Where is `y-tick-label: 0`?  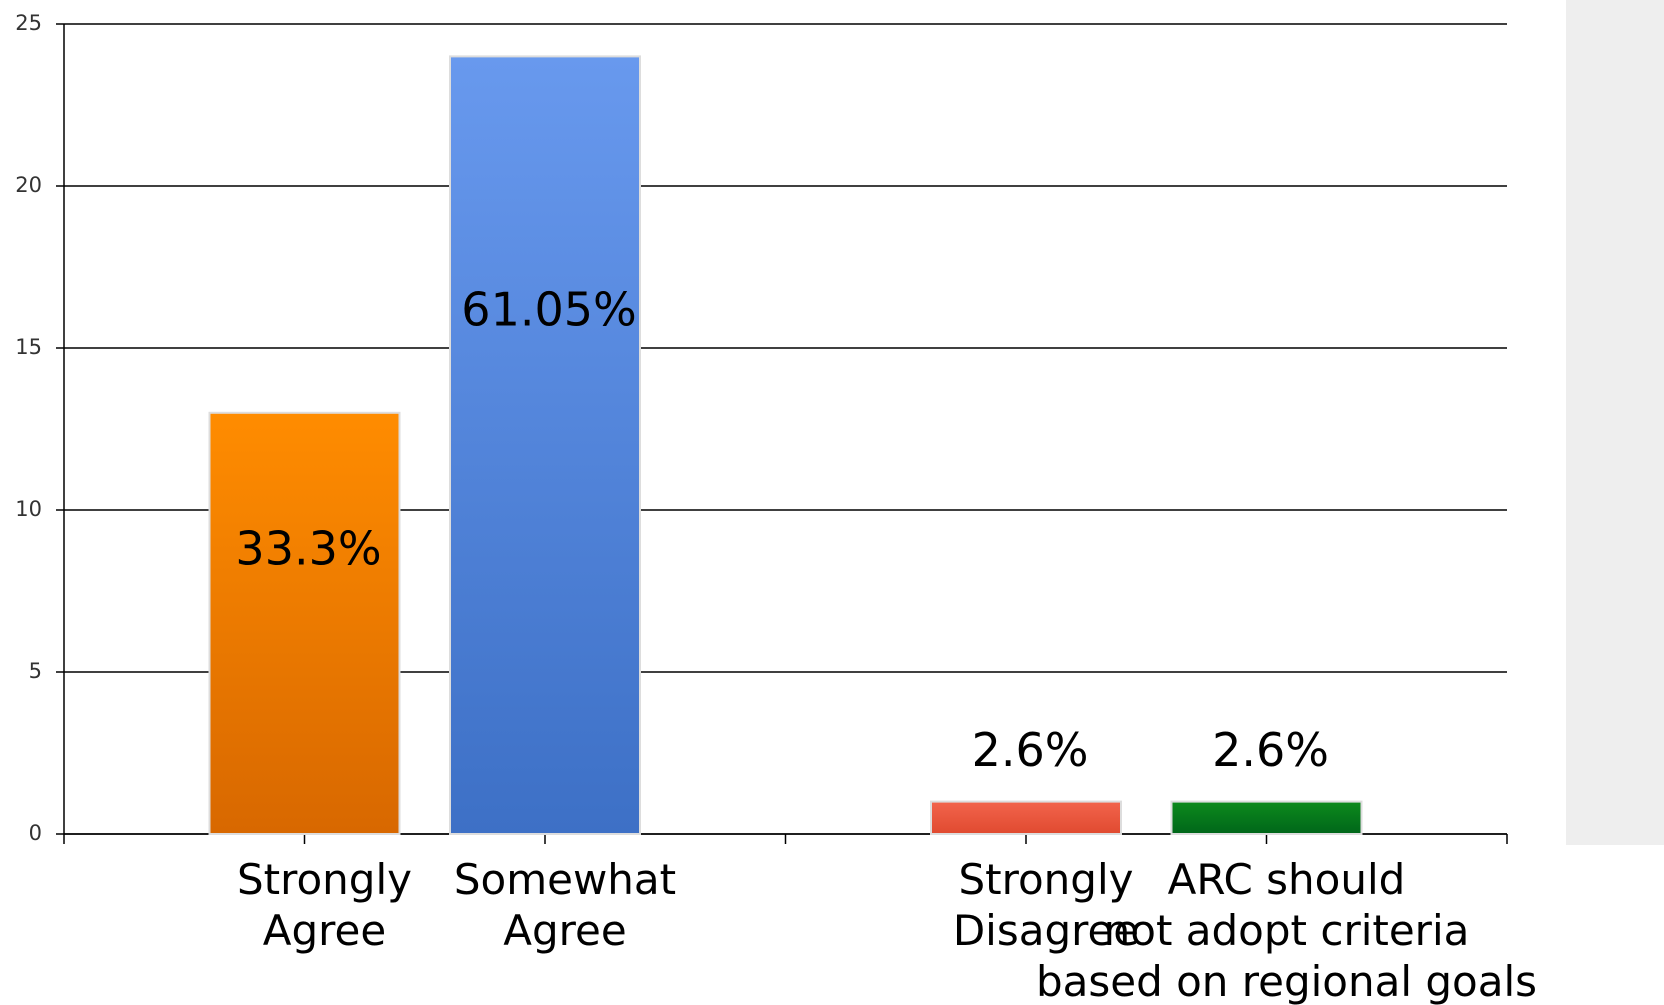
y-tick-label: 0 is located at coordinates (35, 833).